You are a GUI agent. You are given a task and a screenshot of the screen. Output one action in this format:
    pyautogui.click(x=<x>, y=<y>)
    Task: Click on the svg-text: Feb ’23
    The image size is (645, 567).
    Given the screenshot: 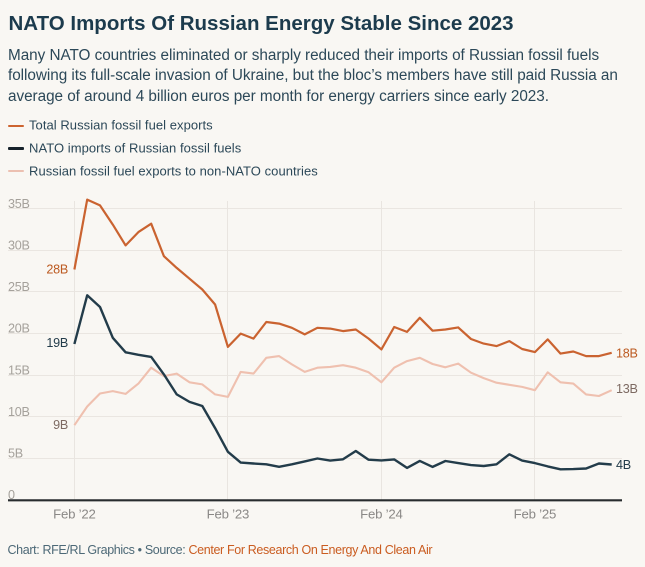 What is the action you would take?
    pyautogui.click(x=228, y=514)
    